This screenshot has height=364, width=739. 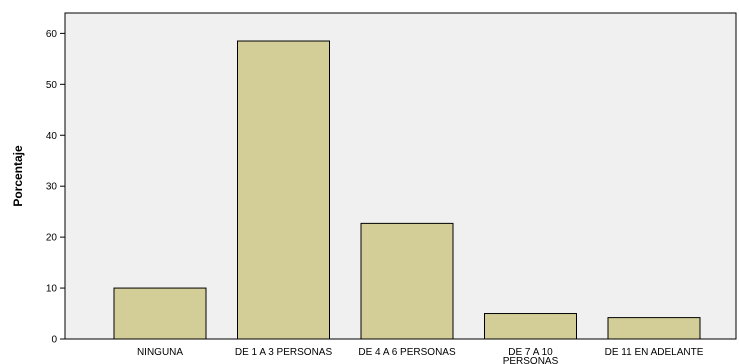 I want to click on x-category-label: DE 4 A 6 PERSONAS, so click(x=407, y=352).